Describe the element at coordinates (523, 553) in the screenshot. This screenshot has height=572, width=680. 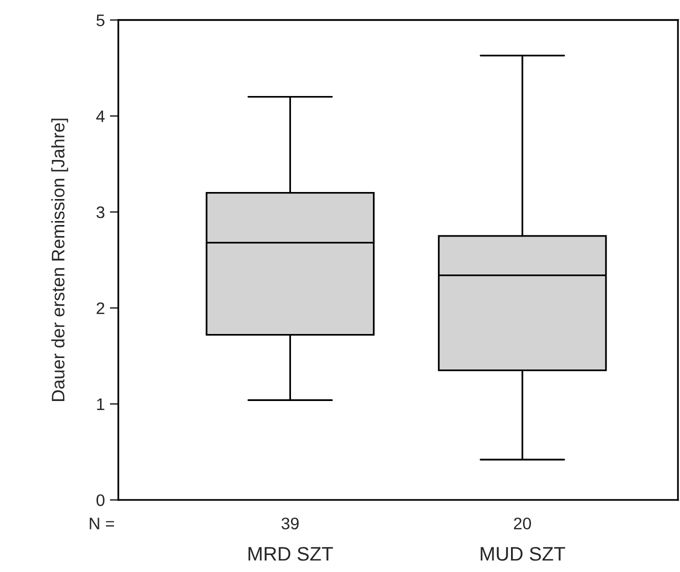
I see `x-tick-label: MUD SZT` at that location.